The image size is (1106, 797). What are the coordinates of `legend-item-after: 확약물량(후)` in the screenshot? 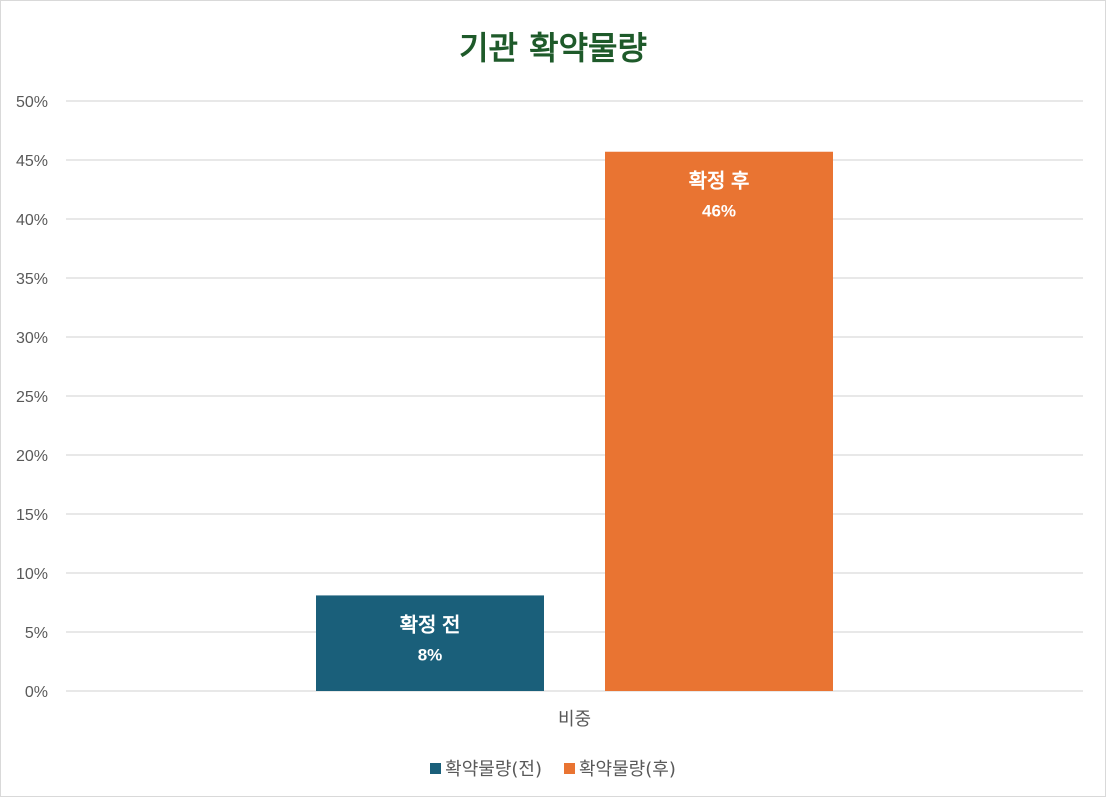 It's located at (620, 768).